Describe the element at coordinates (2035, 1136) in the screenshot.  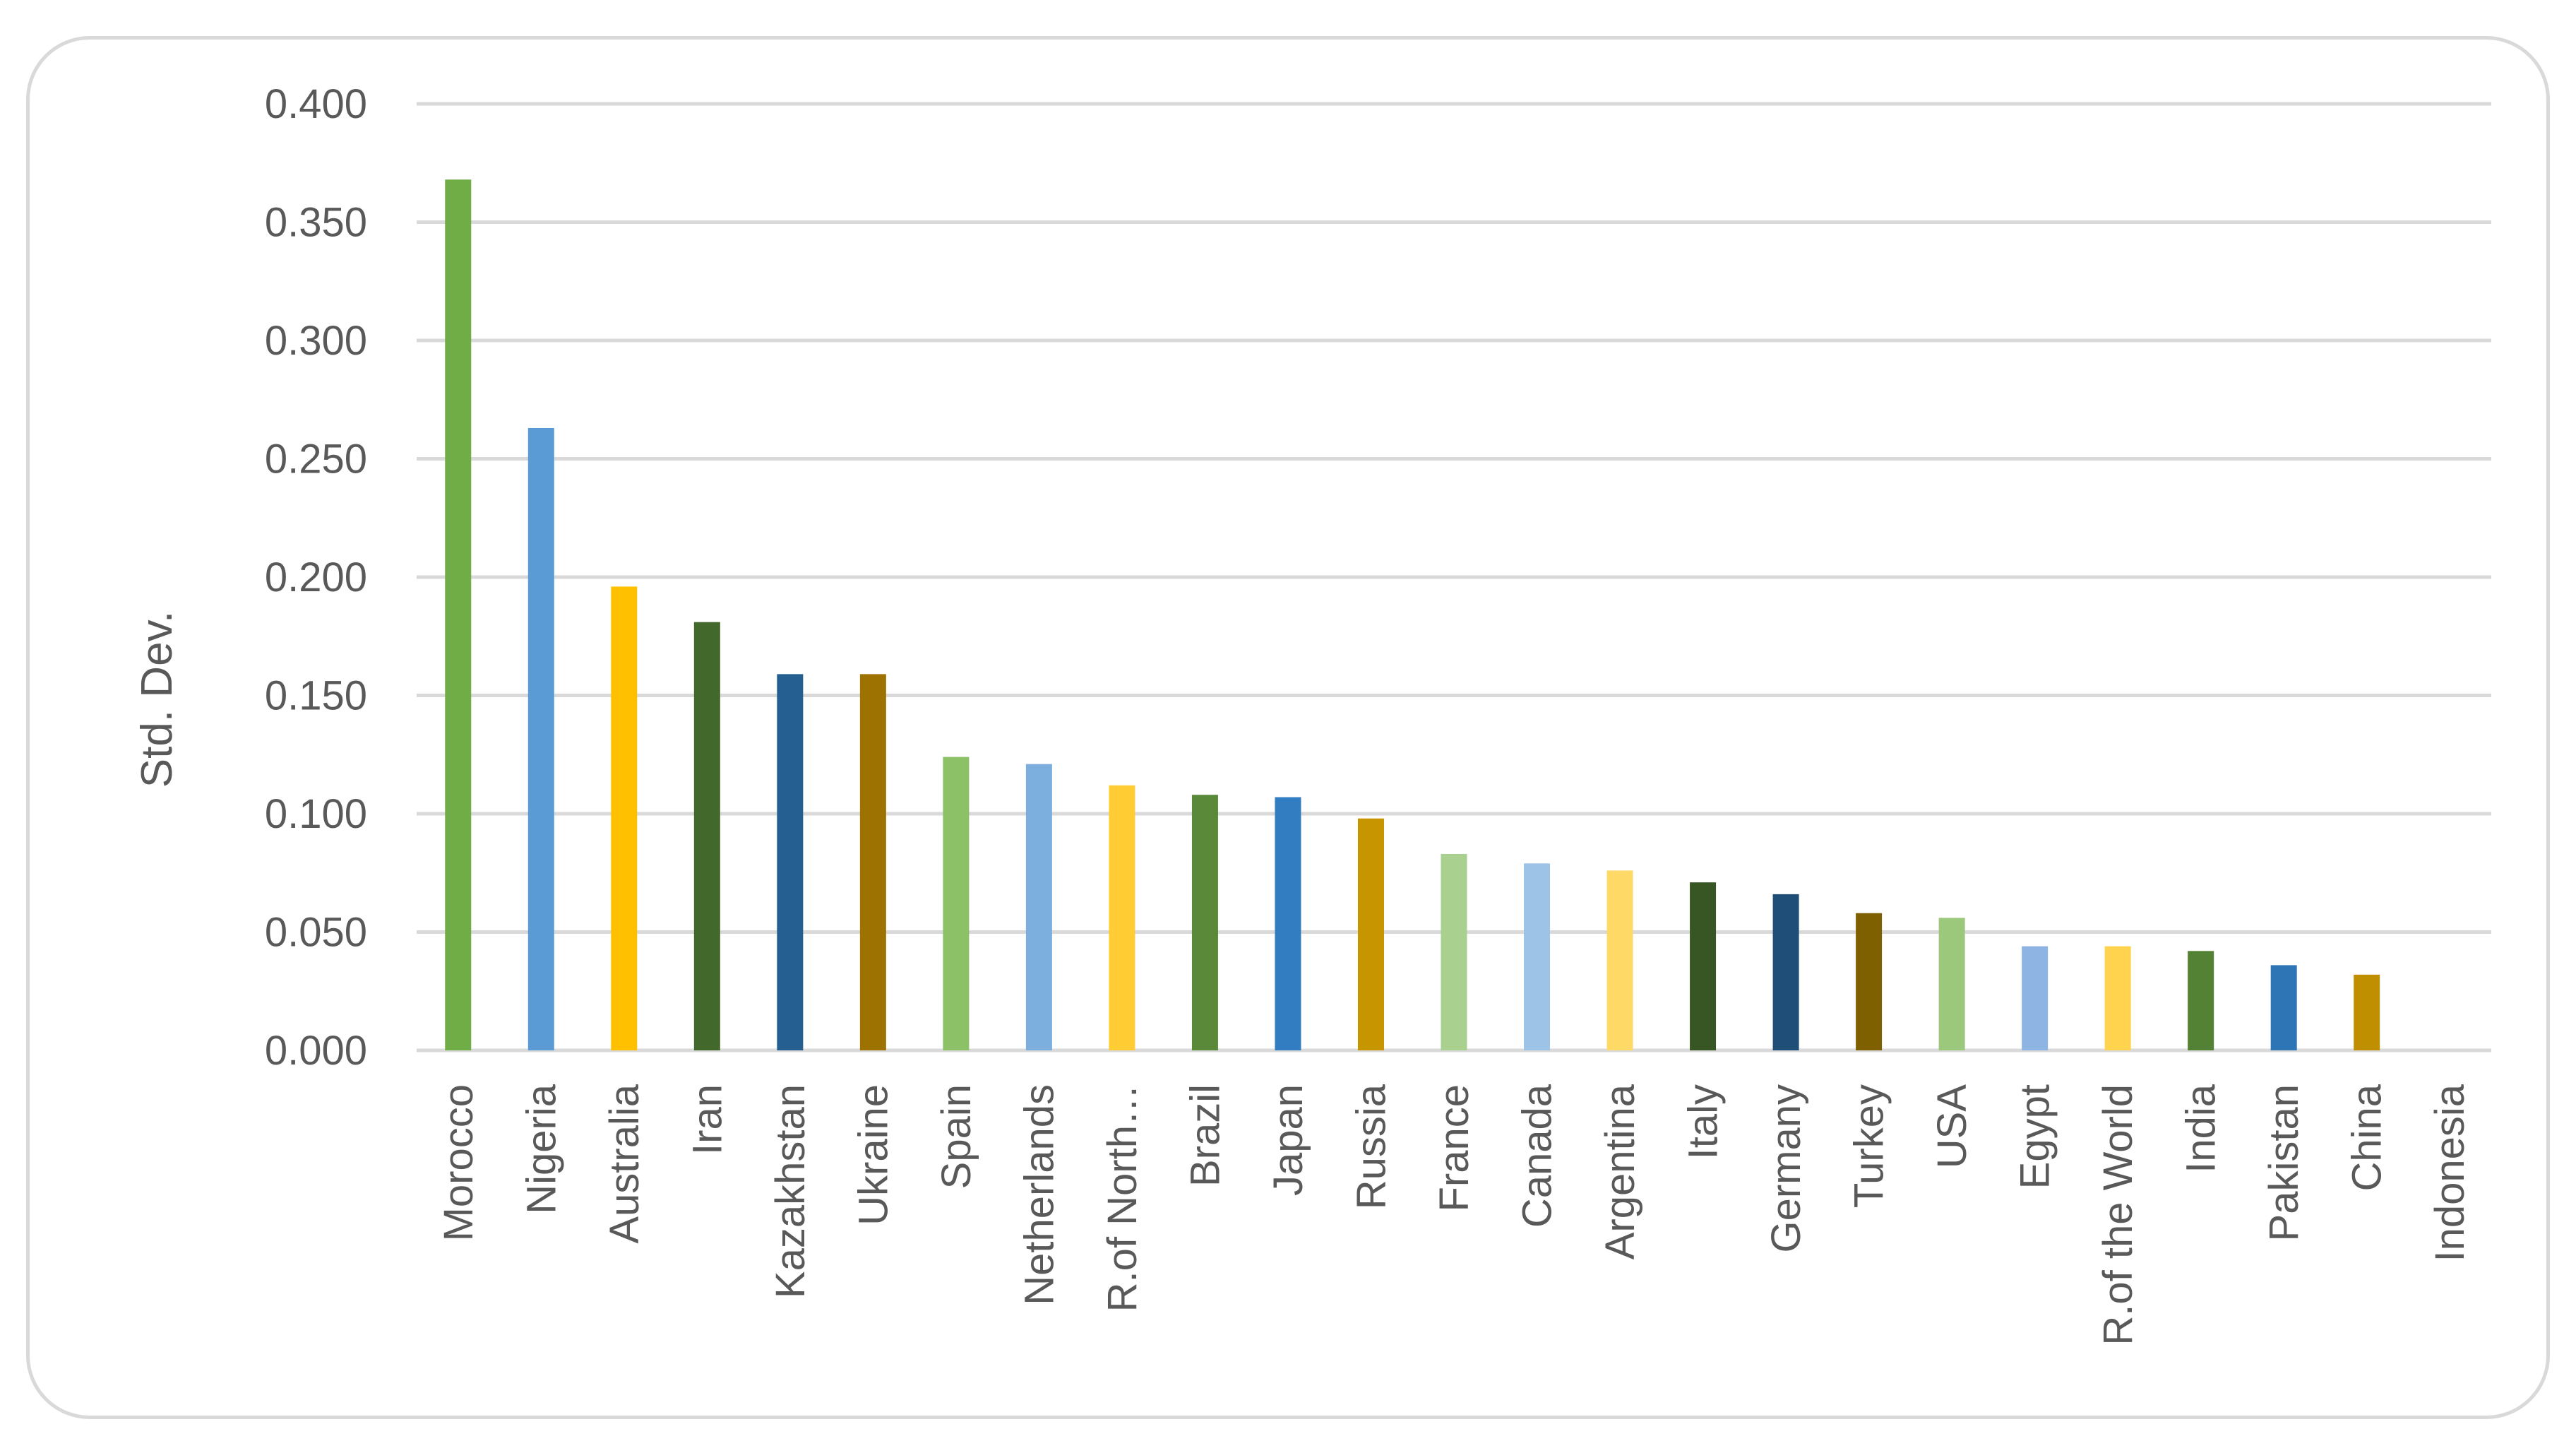
I see `x-tick-label: Egypt` at that location.